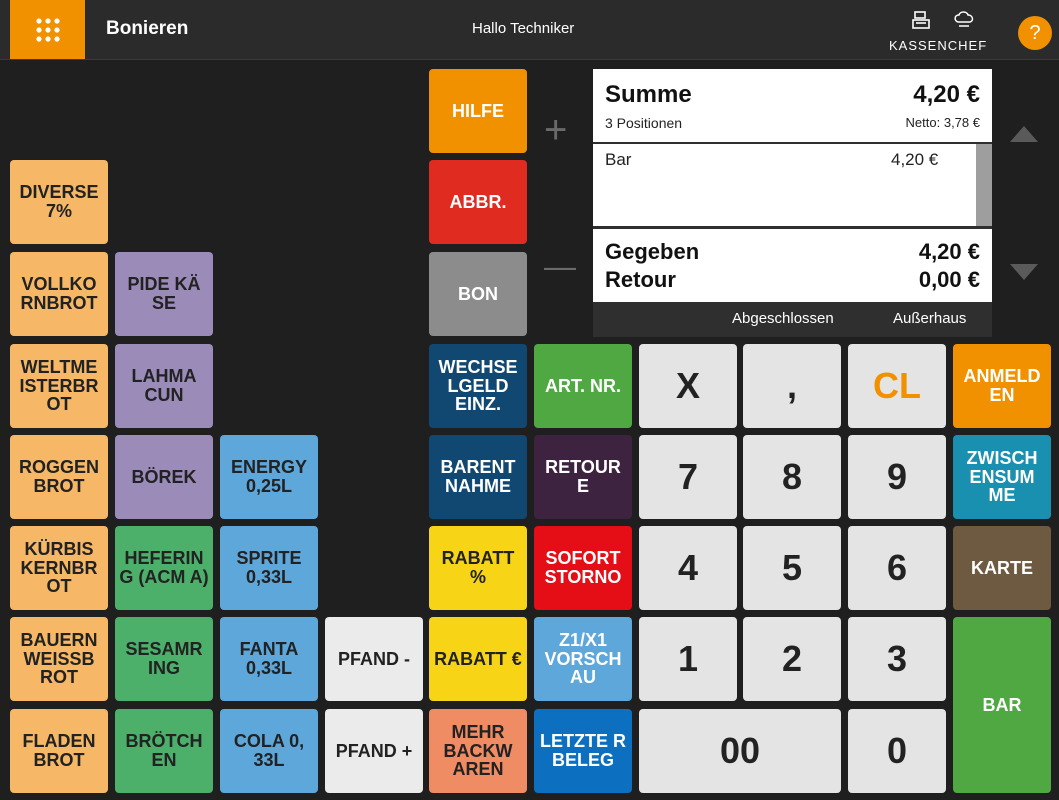 Image resolution: width=1059 pixels, height=800 pixels. What do you see at coordinates (269, 477) in the screenshot?
I see `product-energy: ENERGY 0,25L` at bounding box center [269, 477].